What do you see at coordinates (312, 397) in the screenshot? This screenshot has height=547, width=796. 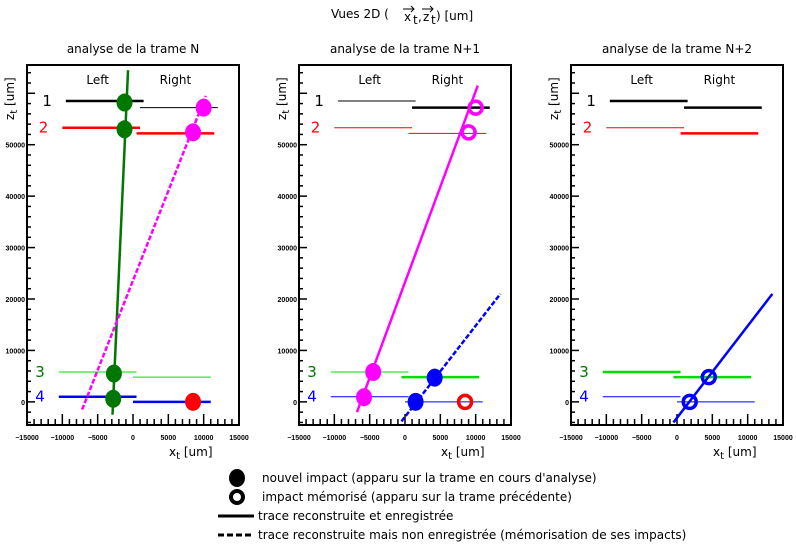 I see `plane-label: 4` at bounding box center [312, 397].